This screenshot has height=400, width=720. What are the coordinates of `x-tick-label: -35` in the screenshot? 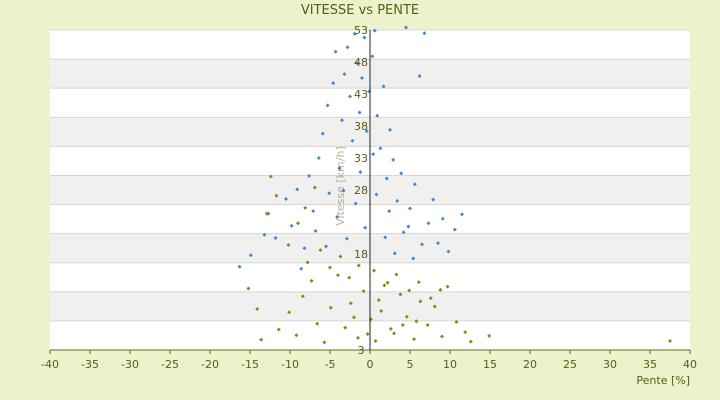 It's located at (90, 364).